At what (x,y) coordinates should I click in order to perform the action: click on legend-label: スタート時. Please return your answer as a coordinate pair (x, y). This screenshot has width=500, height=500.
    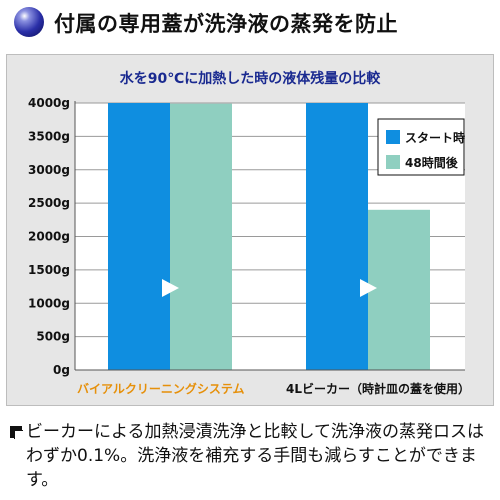
    Looking at the image, I should click on (435, 137).